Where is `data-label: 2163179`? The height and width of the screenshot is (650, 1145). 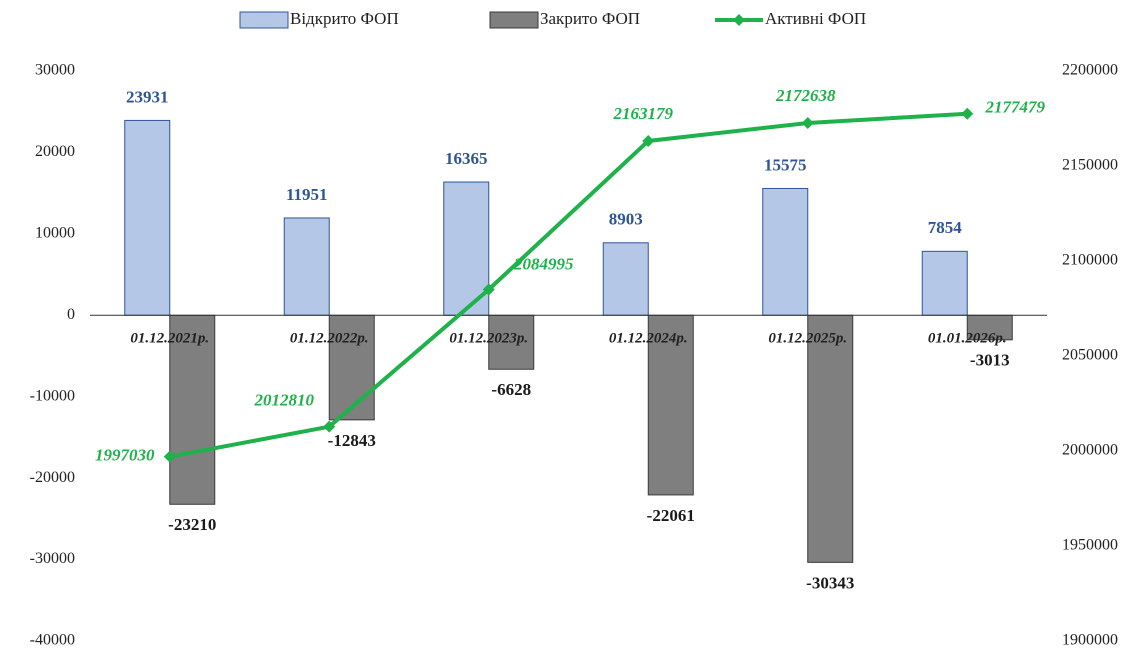 data-label: 2163179 is located at coordinates (643, 113).